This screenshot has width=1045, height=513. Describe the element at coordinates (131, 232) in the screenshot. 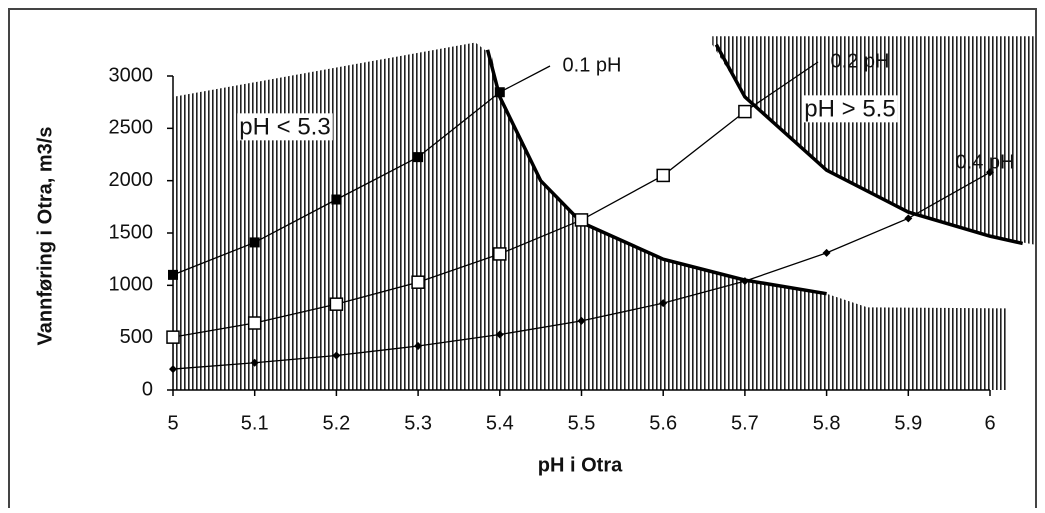

I see `y-tick-label: 1500` at that location.